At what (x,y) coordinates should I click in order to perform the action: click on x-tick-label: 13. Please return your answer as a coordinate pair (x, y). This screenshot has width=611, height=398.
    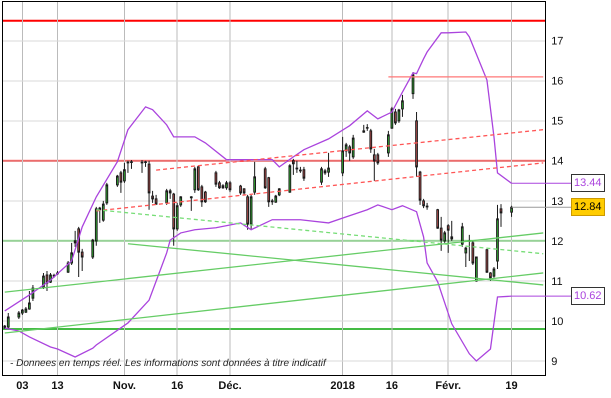
    Looking at the image, I should click on (57, 386).